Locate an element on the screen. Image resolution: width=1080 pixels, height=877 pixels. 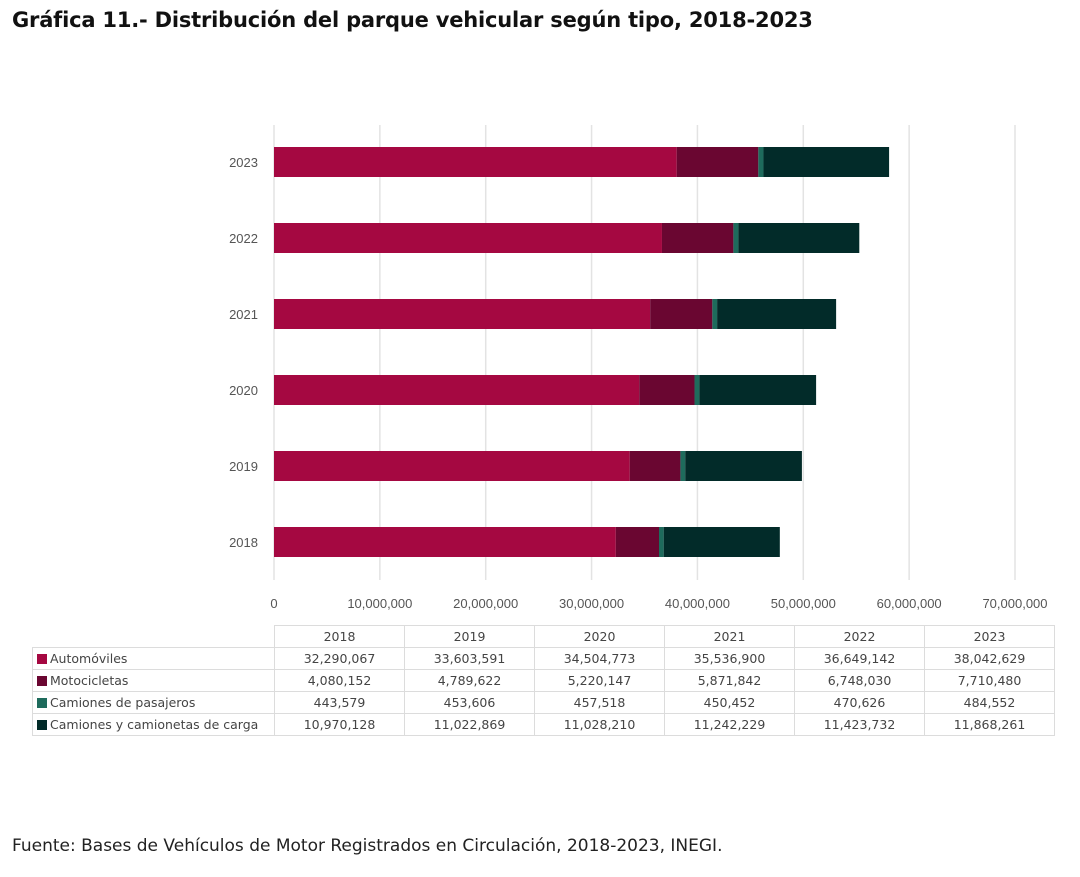
y-tick-label: 2018 is located at coordinates (243, 542).